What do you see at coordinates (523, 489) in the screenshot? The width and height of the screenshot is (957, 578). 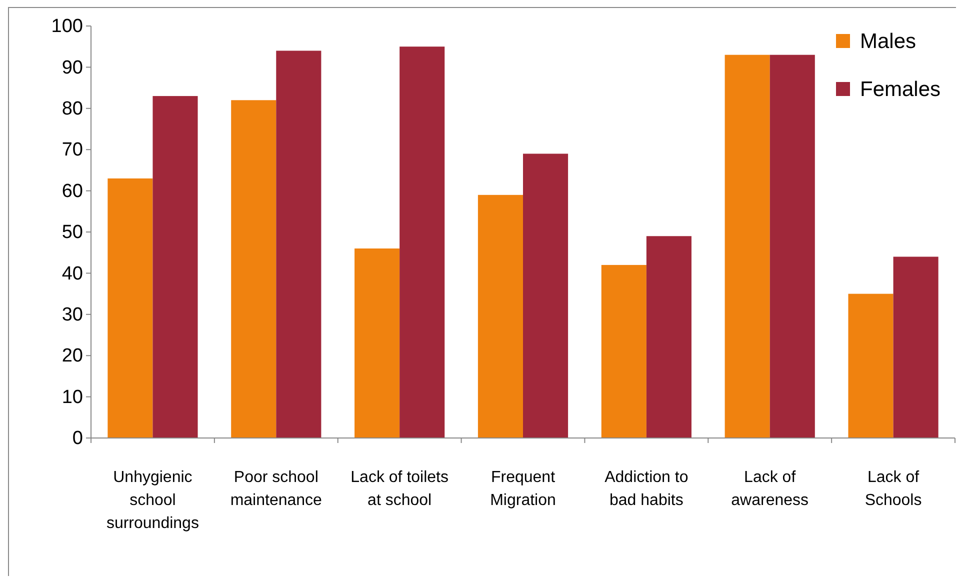 I see `x-tick-label: Frequent Migration` at bounding box center [523, 489].